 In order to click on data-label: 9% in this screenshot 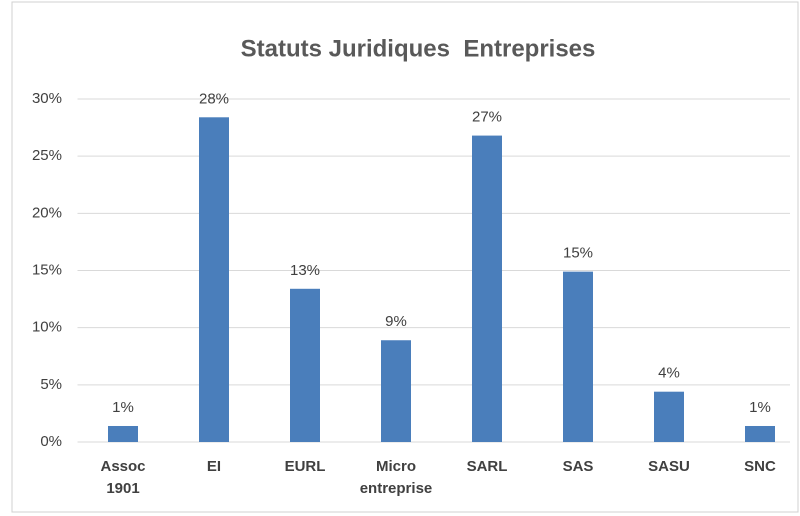, I will do `click(396, 321)`.